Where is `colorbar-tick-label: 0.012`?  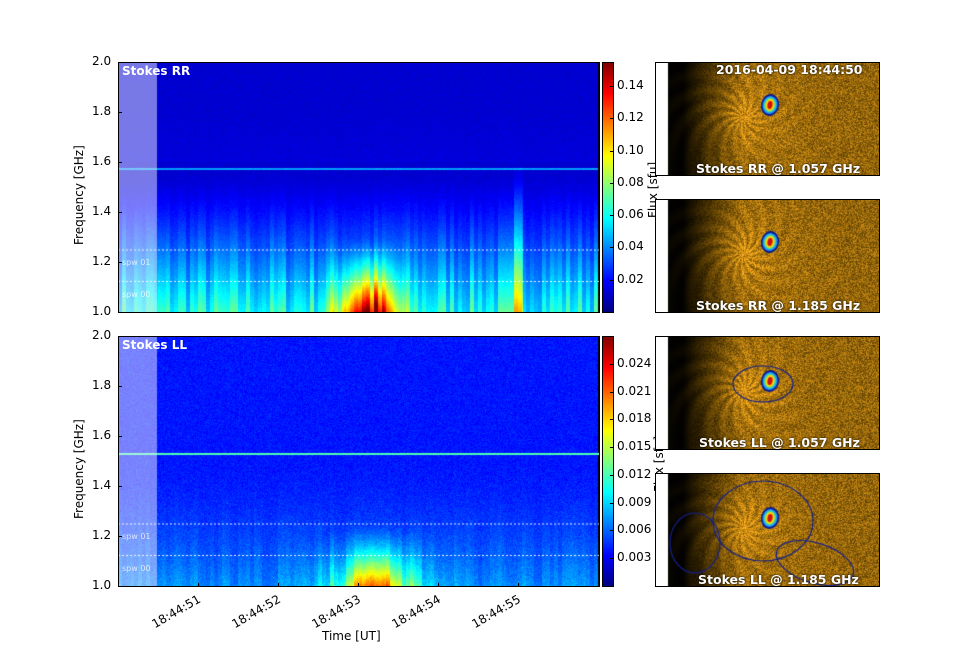
colorbar-tick-label: 0.012 is located at coordinates (634, 473).